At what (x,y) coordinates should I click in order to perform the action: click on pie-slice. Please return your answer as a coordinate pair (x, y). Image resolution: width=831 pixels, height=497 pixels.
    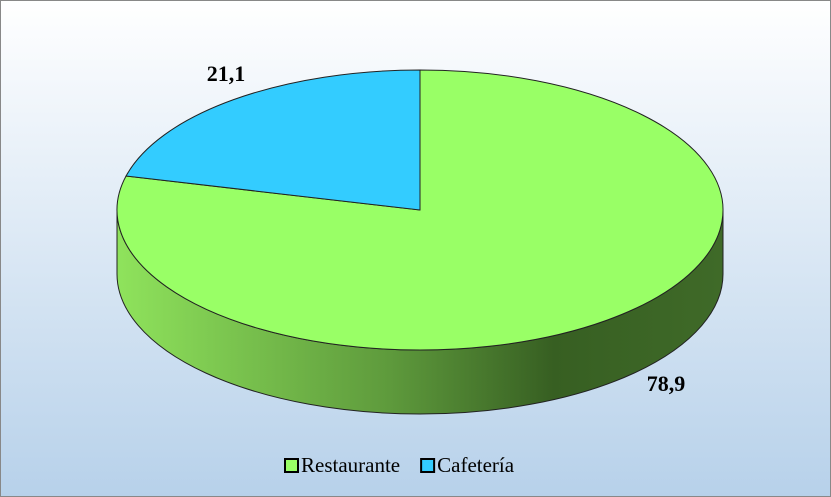
    Looking at the image, I should click on (273, 140).